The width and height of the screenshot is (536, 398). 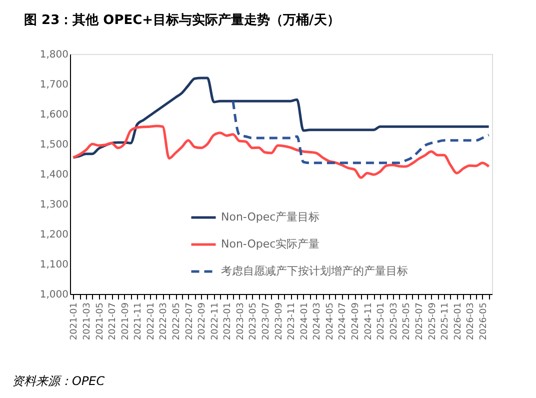 What do you see at coordinates (59, 381) in the screenshot?
I see `text: 资料来源：OPEC` at bounding box center [59, 381].